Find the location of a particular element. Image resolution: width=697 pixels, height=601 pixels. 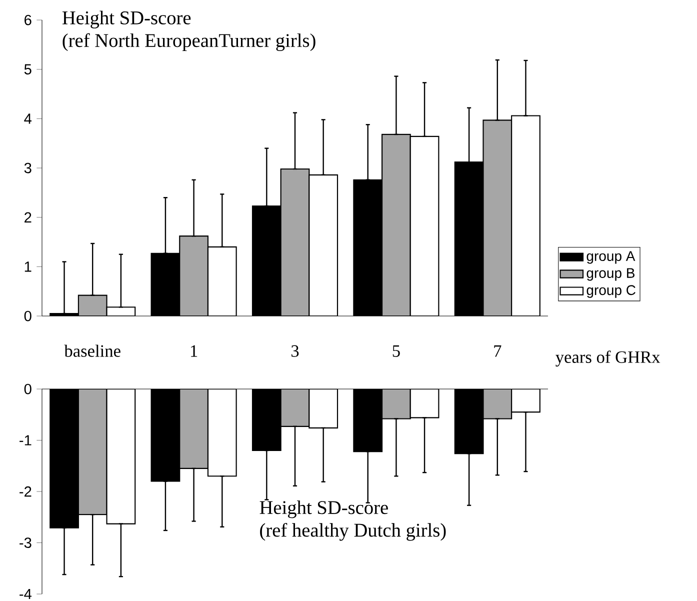

x-axis-title: years of GHRx is located at coordinates (608, 358).